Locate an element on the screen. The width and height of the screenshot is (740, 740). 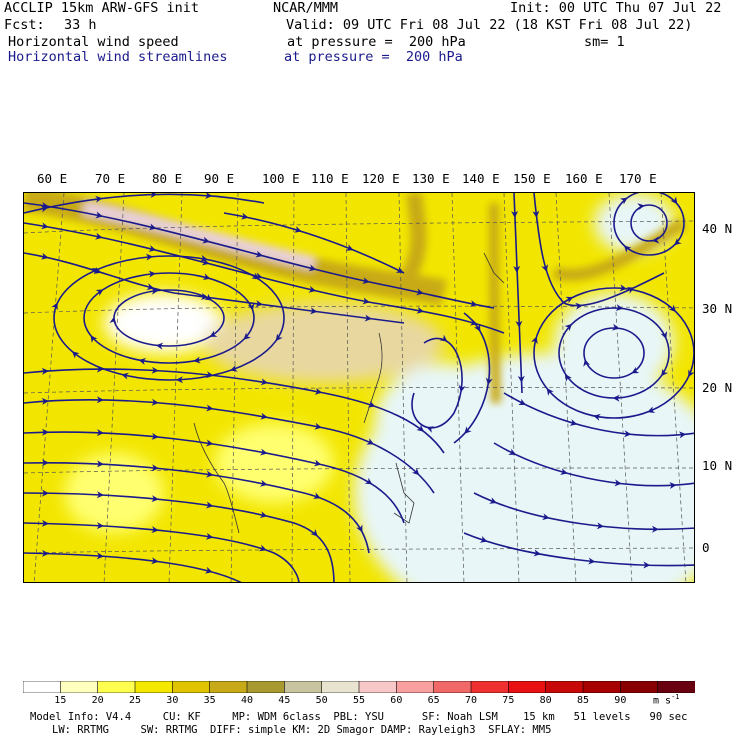
colorbar is located at coordinates (359, 687).